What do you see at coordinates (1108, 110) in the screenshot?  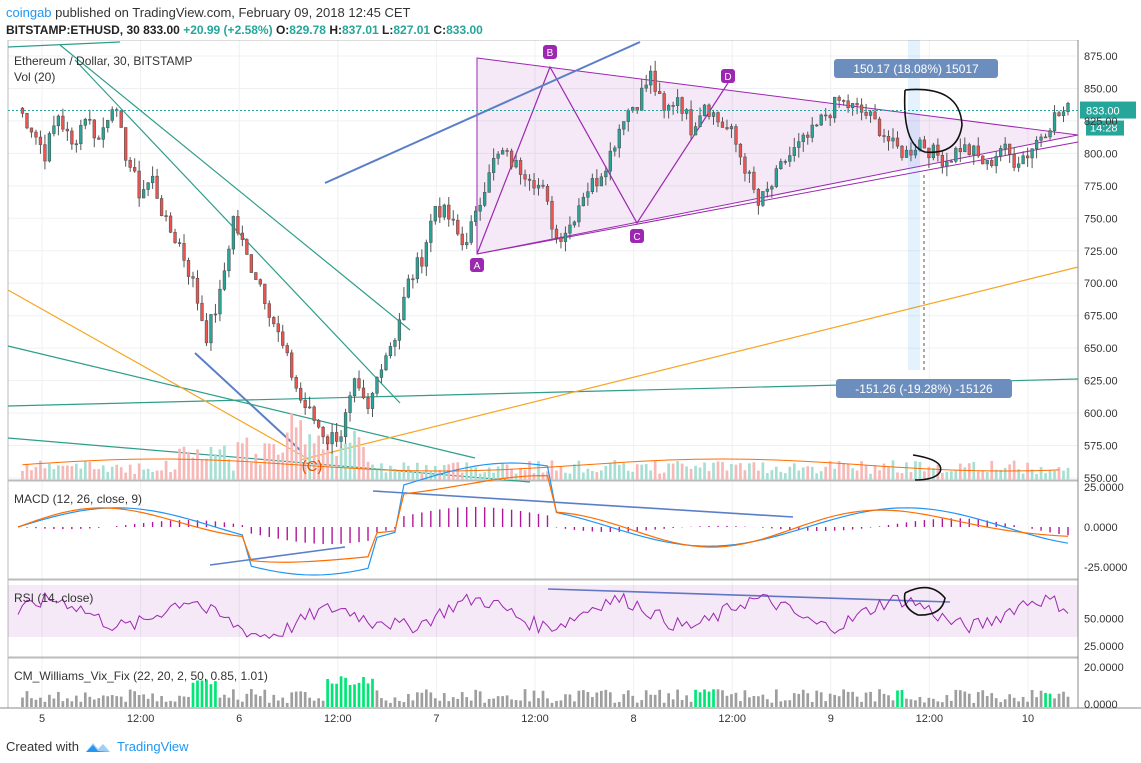 I see `last-price-box` at bounding box center [1108, 110].